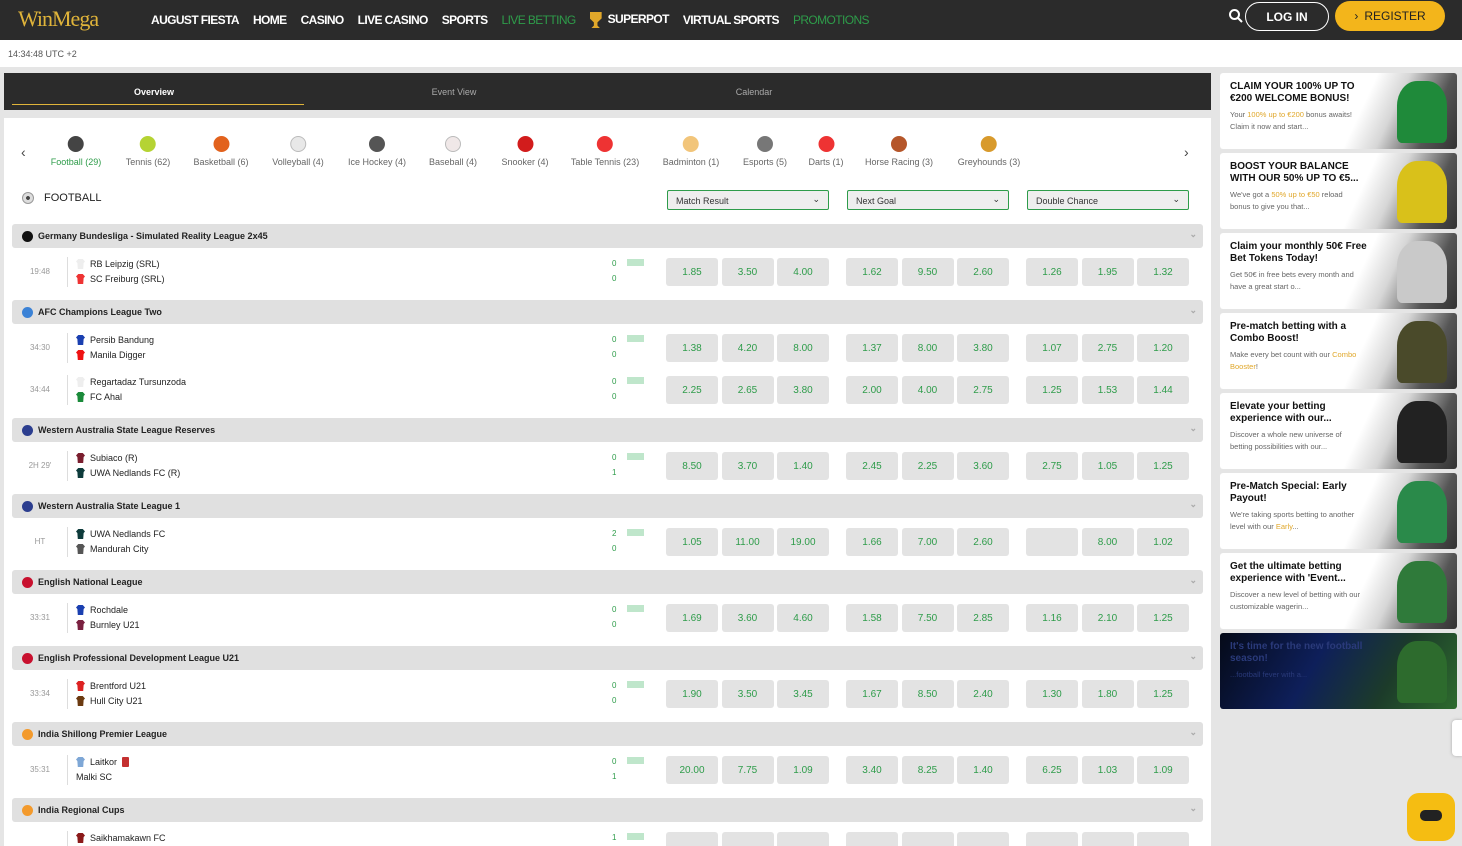 This screenshot has height=846, width=1462. I want to click on odds-button: 1.62, so click(872, 272).